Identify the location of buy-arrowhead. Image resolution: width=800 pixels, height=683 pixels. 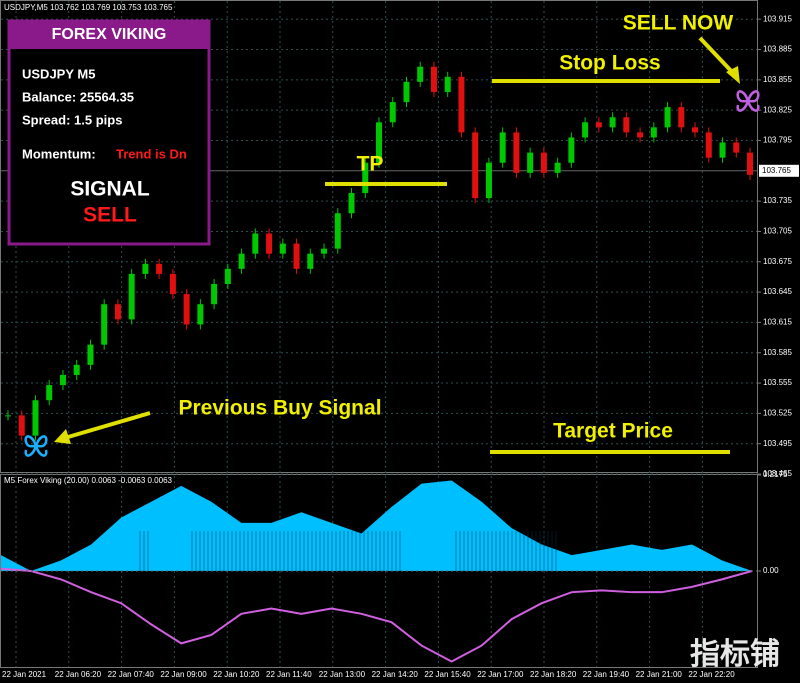
(62, 436).